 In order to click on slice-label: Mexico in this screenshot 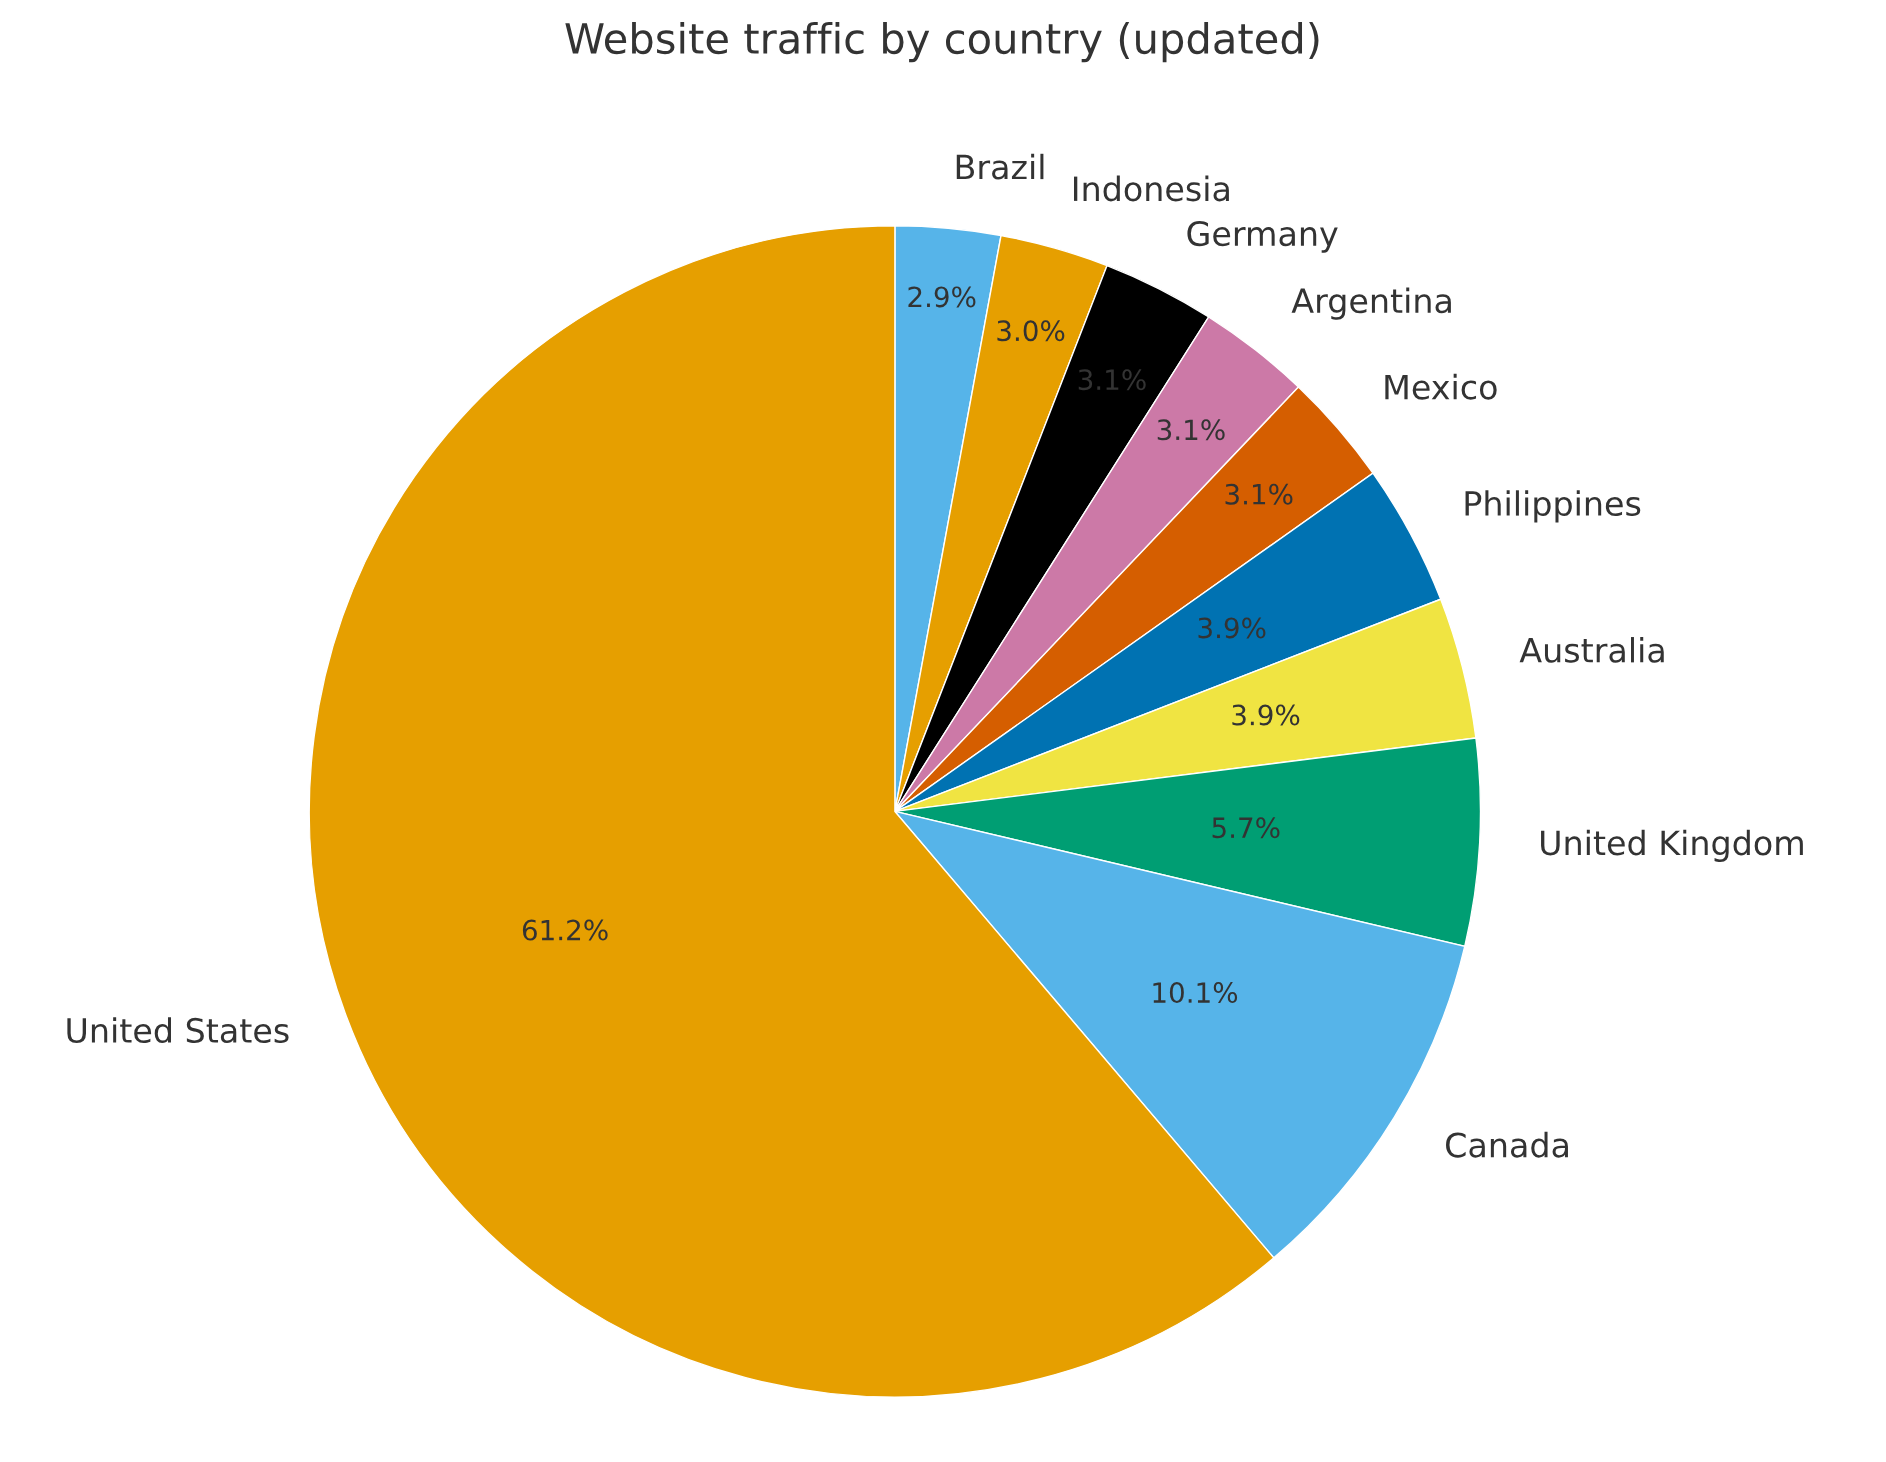, I will do `click(1441, 386)`.